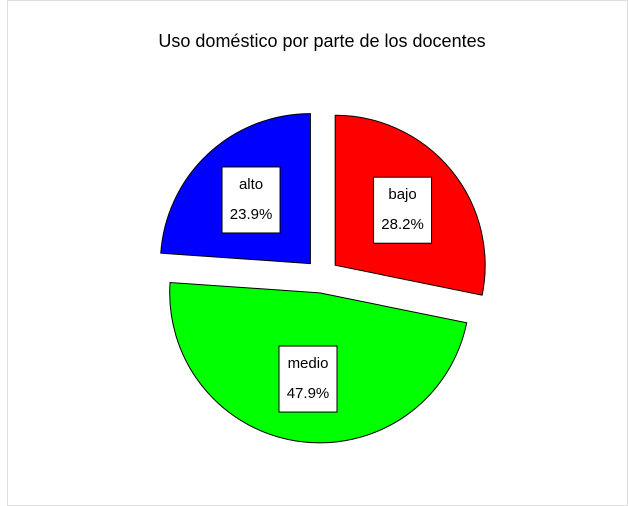  Describe the element at coordinates (251, 214) in the screenshot. I see `value-label: 23.9%` at that location.